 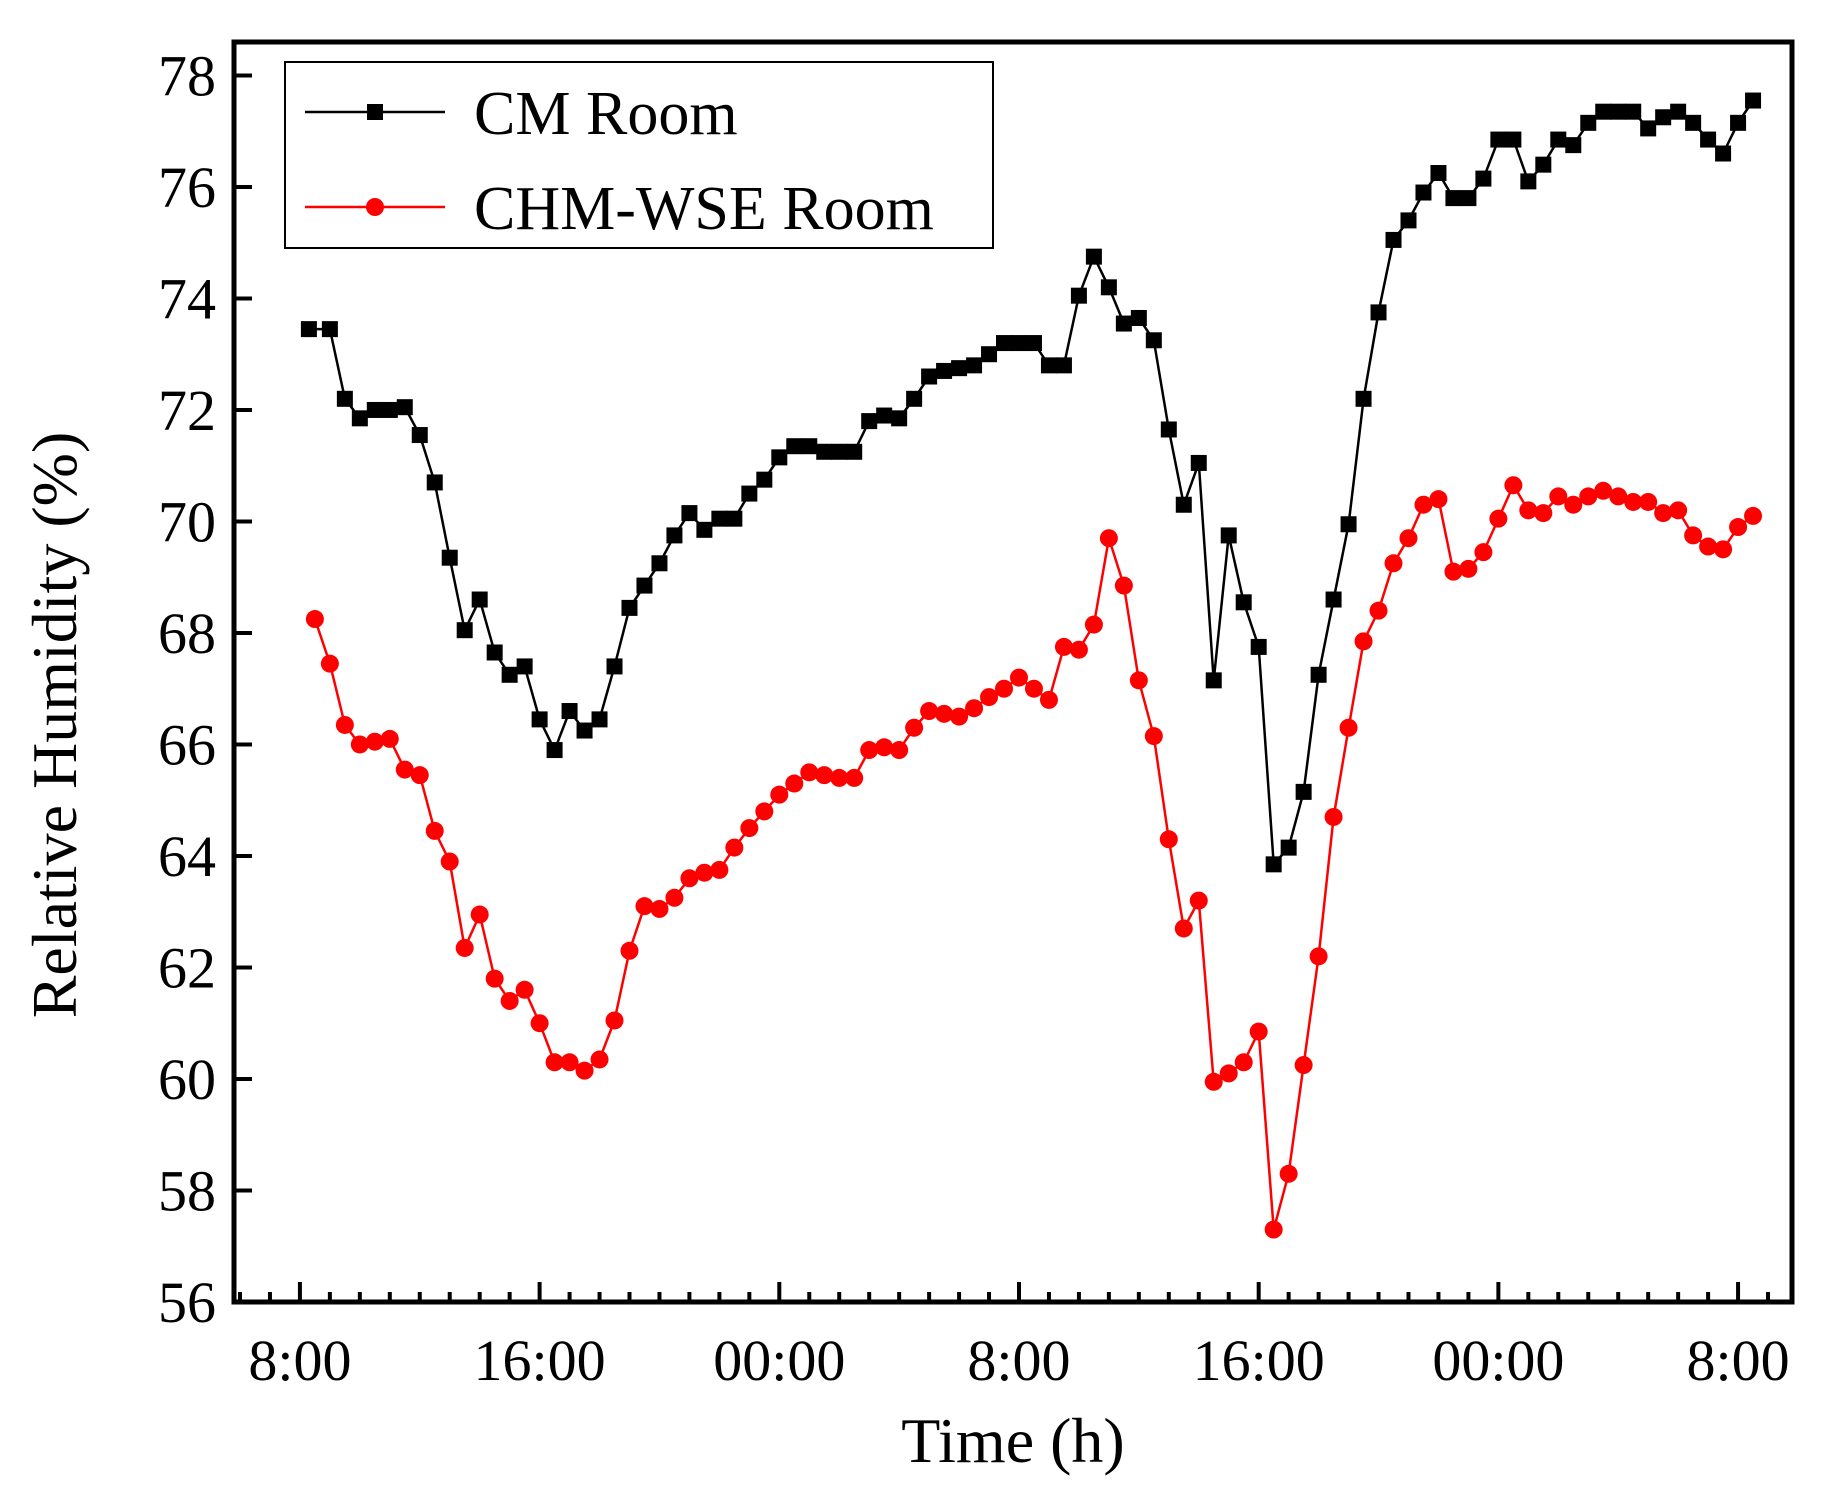 I want to click on y-tick-label: 68, so click(x=187, y=633).